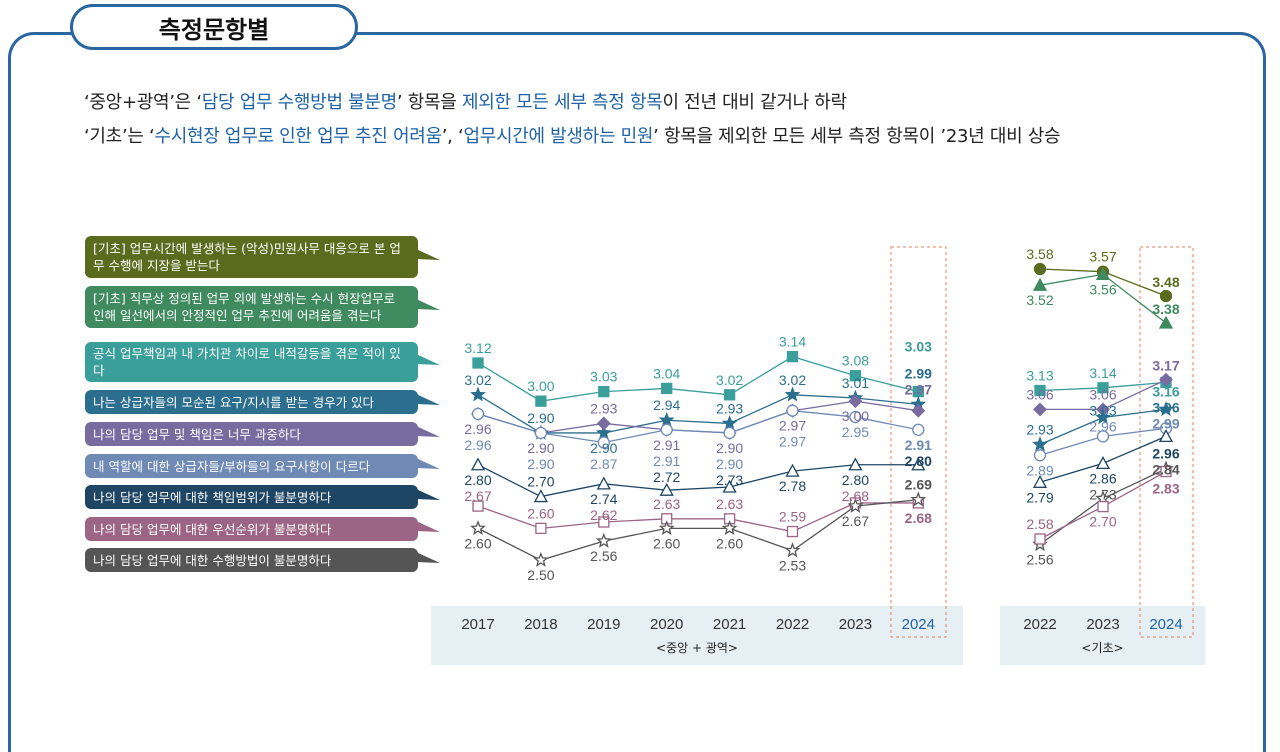  Describe the element at coordinates (299, 102) in the screenshot. I see `highlight-text: 담당 업무 수행방법 불분명` at that location.